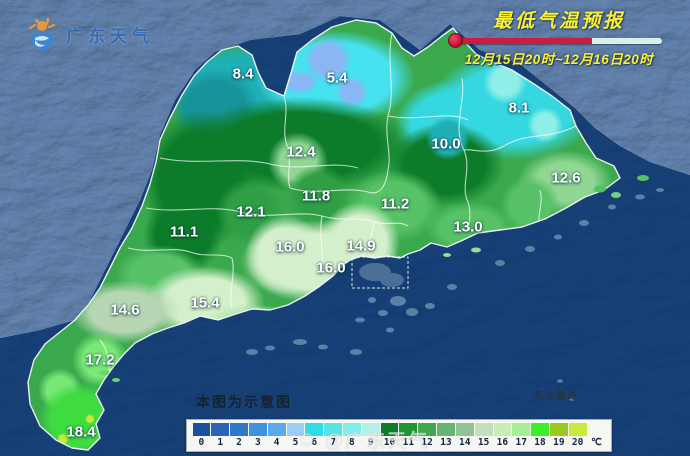 This screenshot has height=456, width=690. I want to click on logo-text: 广东天气, so click(110, 36).